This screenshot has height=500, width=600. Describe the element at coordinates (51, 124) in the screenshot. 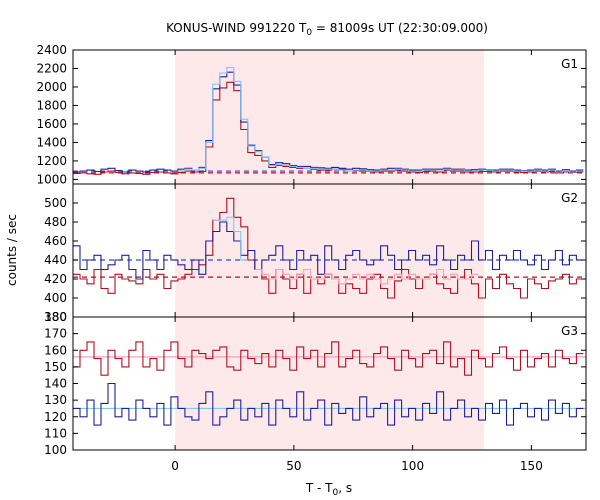

I see `y-tick-label: 1600` at that location.